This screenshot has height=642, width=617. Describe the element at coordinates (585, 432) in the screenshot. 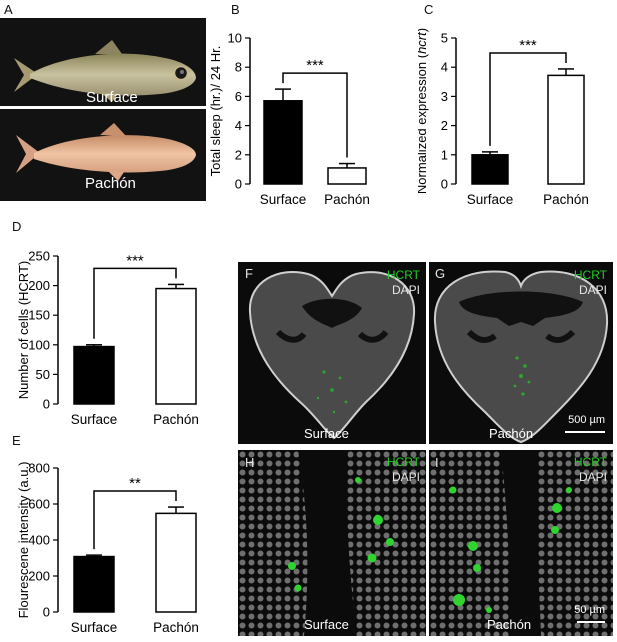

I see `g-scale-bar` at that location.